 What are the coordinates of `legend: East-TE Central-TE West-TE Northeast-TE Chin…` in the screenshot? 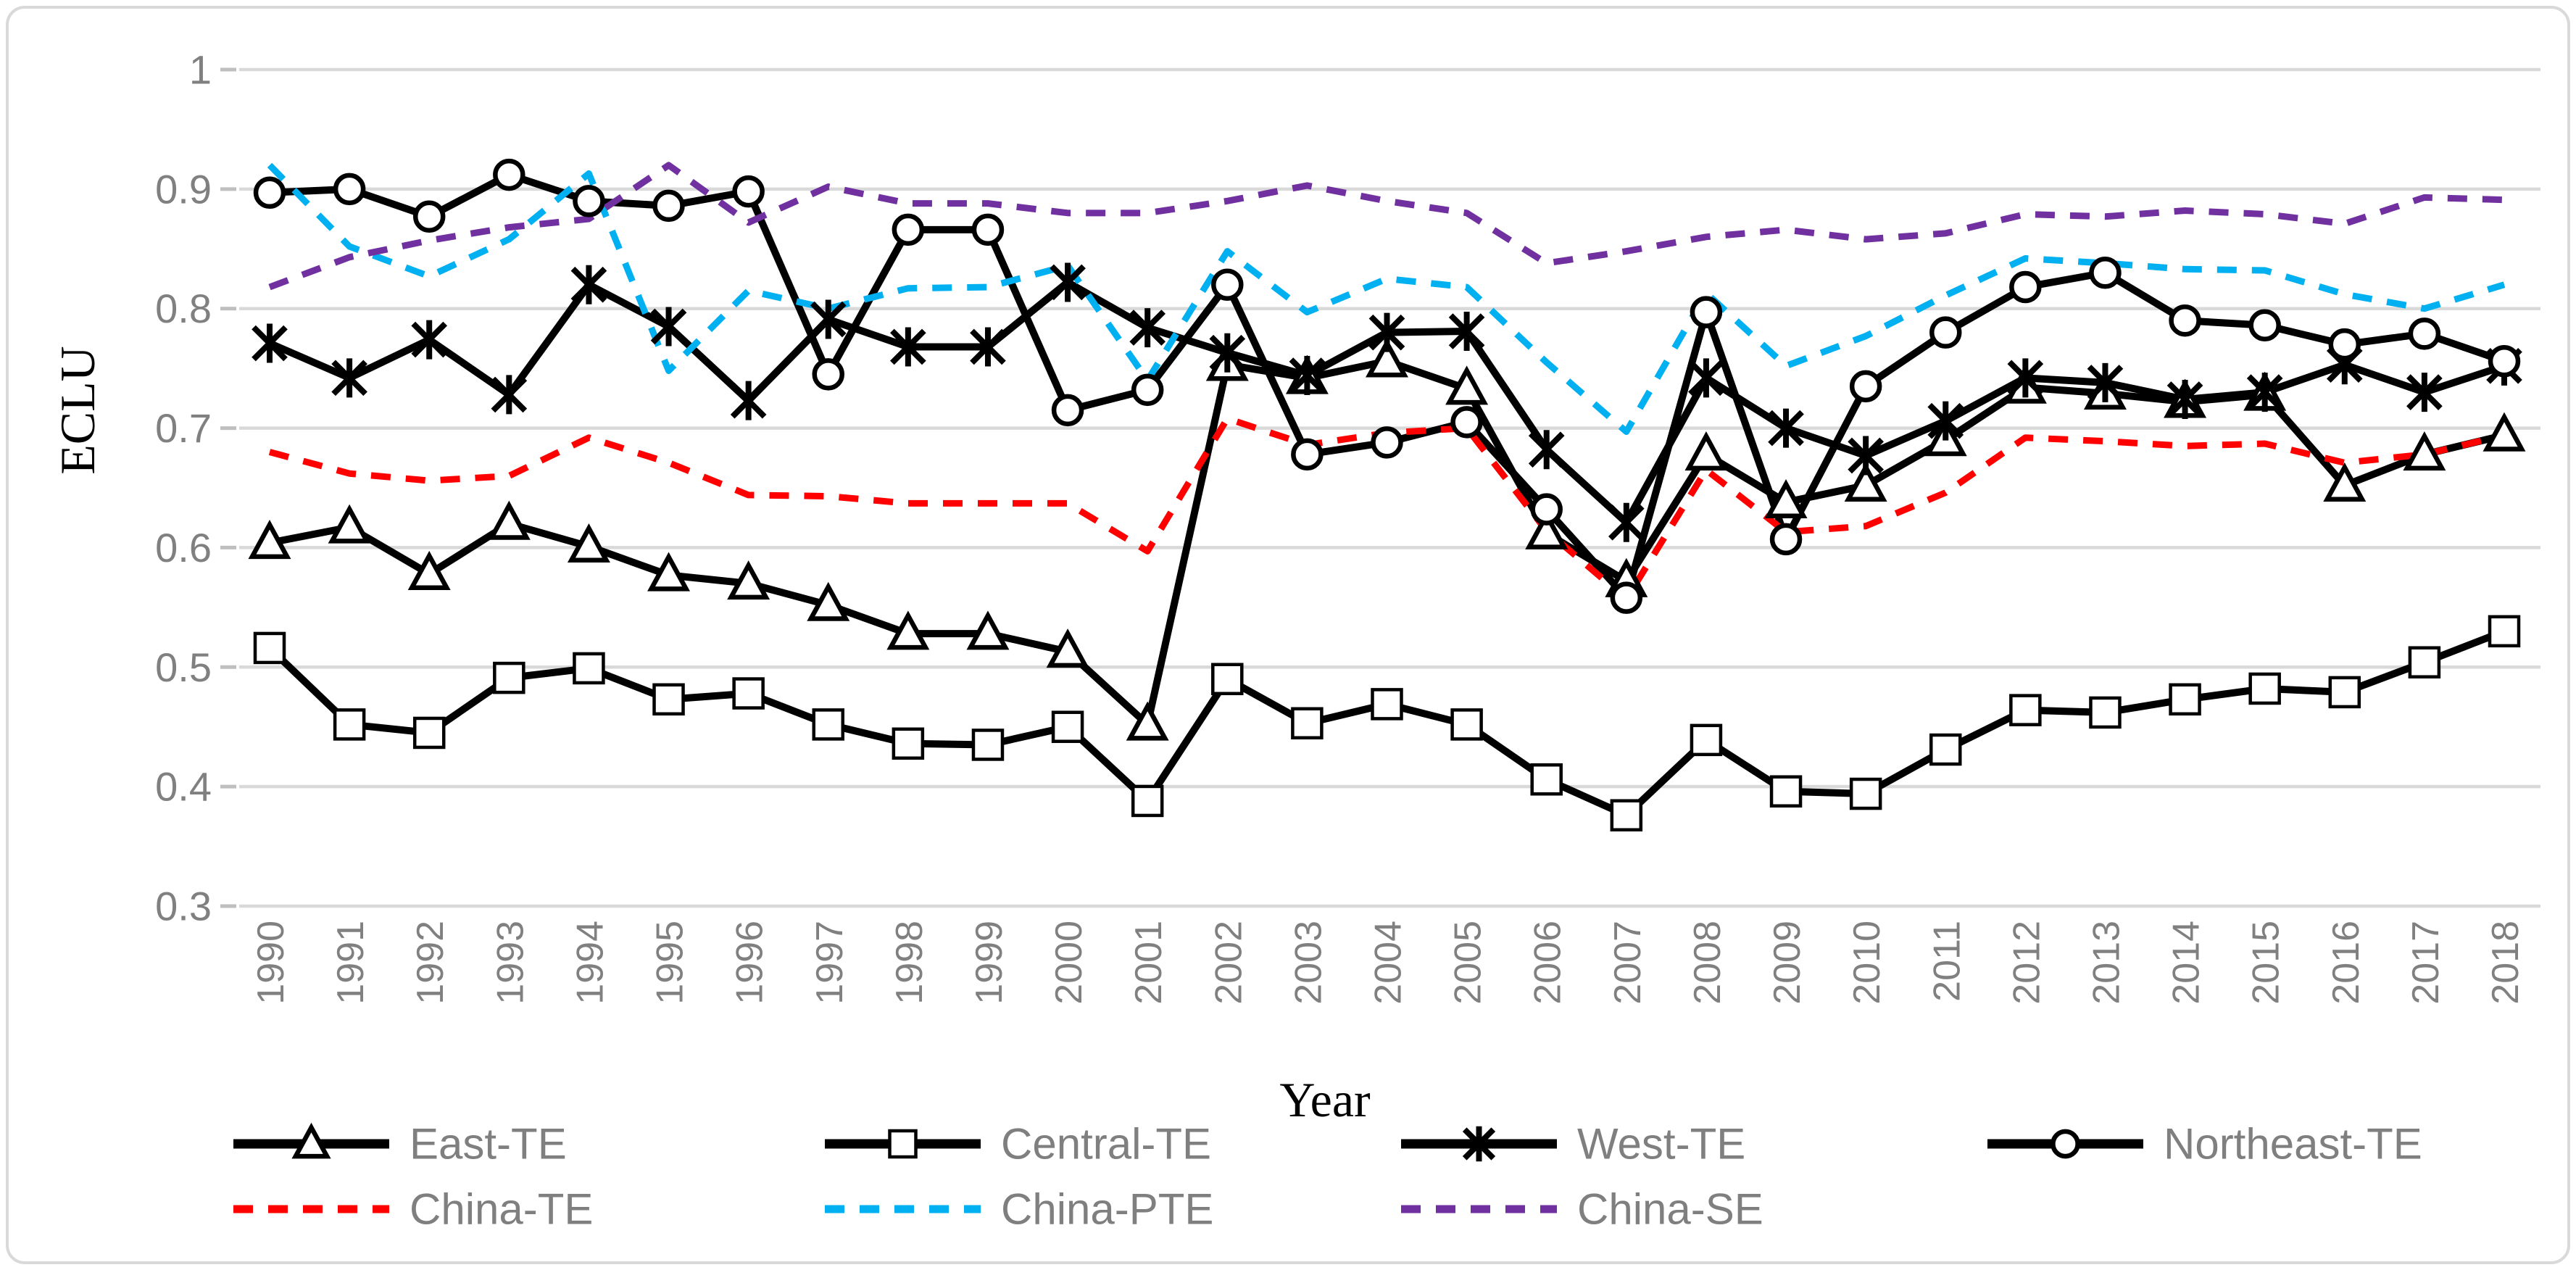 It's located at (1327, 1177).